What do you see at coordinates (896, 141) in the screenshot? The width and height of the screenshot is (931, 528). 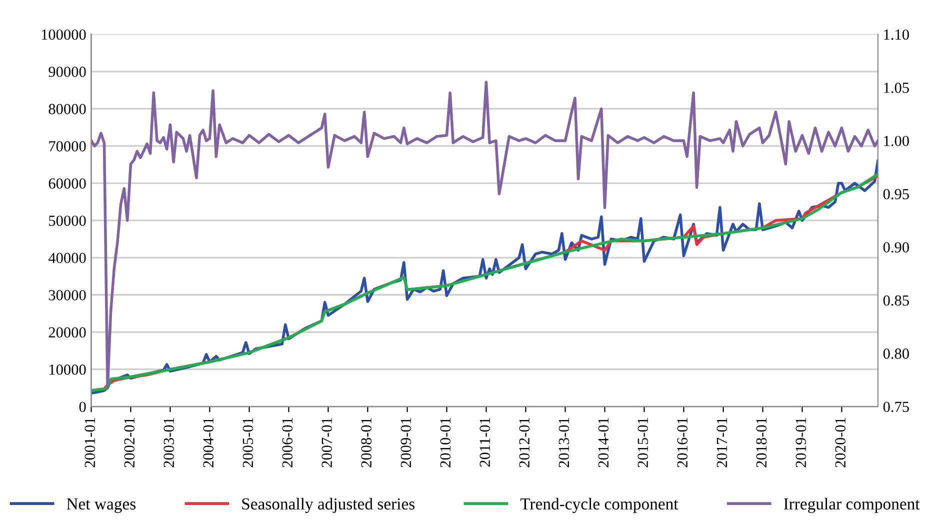 I see `y2-tick-label: 1.00` at bounding box center [896, 141].